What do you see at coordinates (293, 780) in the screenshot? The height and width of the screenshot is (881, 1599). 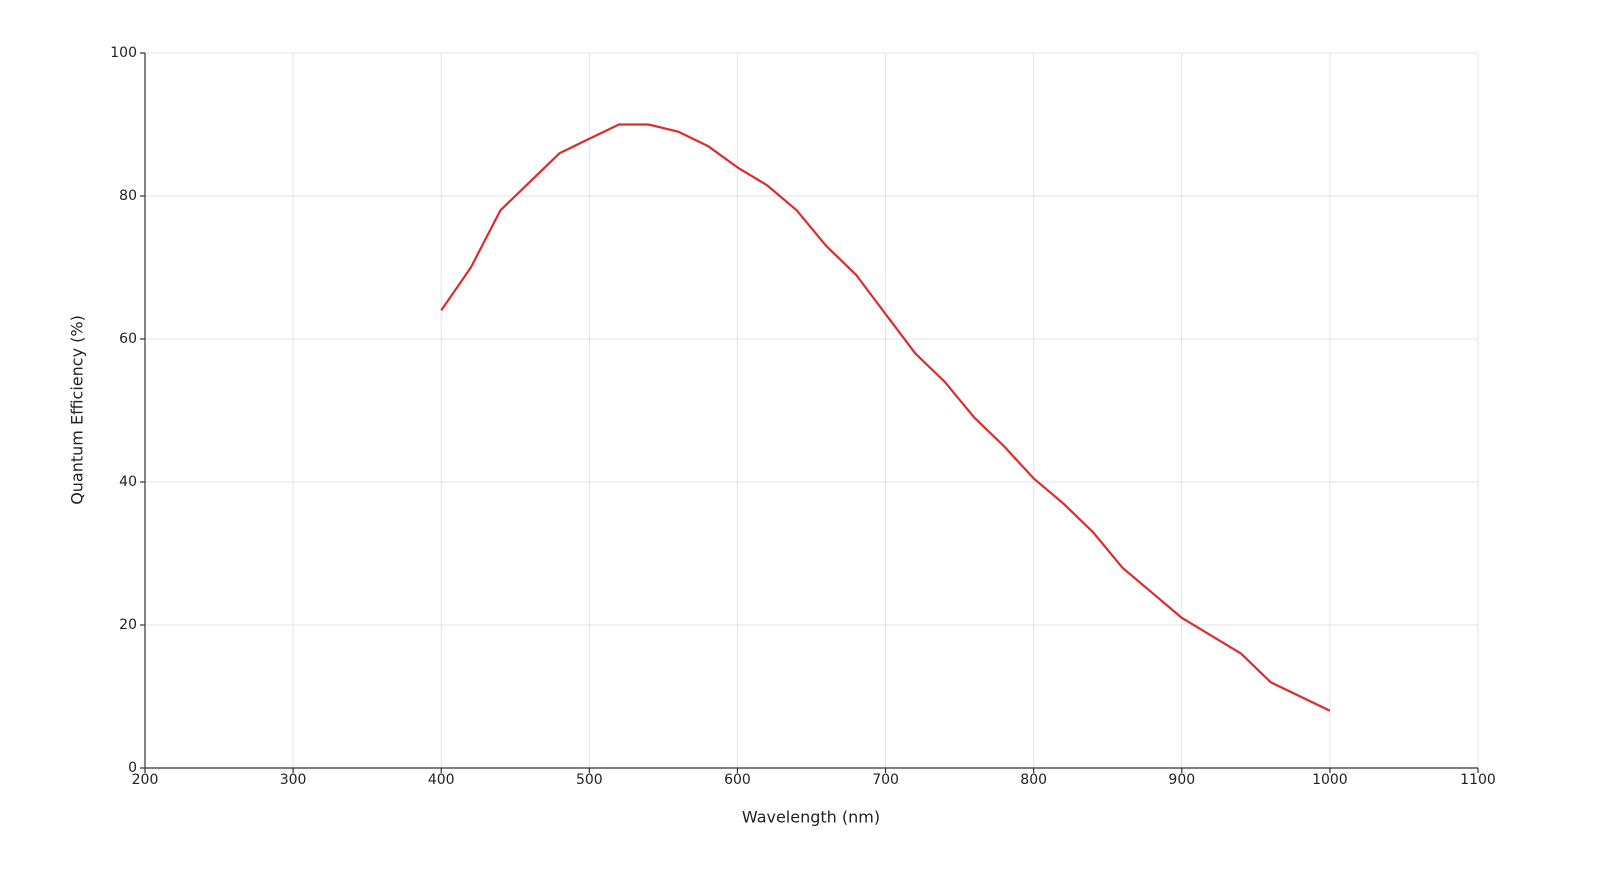 I see `x-tick-label: 300` at bounding box center [293, 780].